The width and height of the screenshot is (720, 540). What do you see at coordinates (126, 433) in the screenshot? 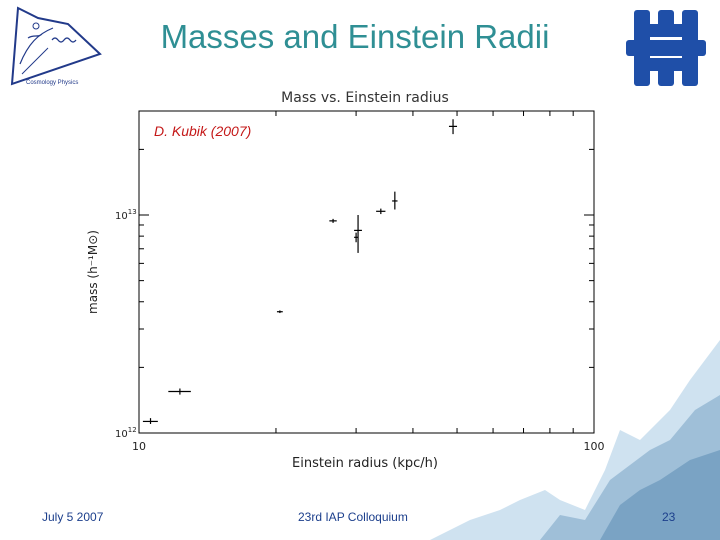
I see `y-tick-label: 1012` at bounding box center [126, 433].